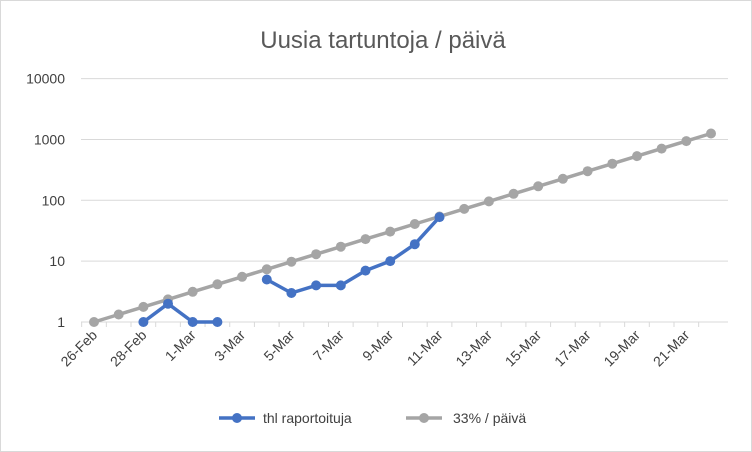  Describe the element at coordinates (278, 345) in the screenshot. I see `x-tick-label: 5-Mar` at that location.